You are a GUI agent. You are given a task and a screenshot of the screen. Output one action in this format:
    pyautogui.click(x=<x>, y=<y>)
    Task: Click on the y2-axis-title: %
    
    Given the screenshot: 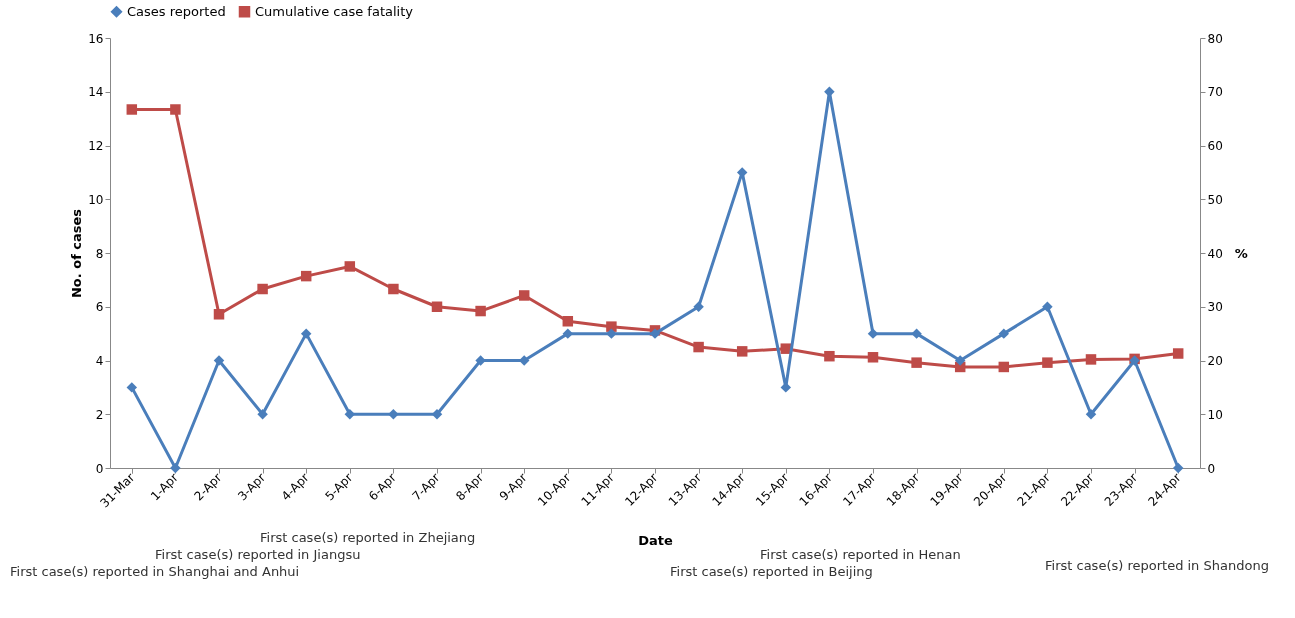 What is the action you would take?
    pyautogui.click(x=1241, y=253)
    